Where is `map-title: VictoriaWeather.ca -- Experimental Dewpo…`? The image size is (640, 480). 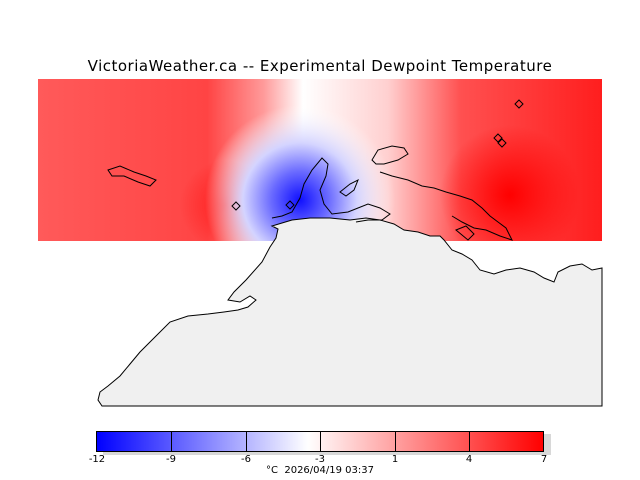 map-title: VictoriaWeather.ca -- Experimental Dewpo… is located at coordinates (320, 66).